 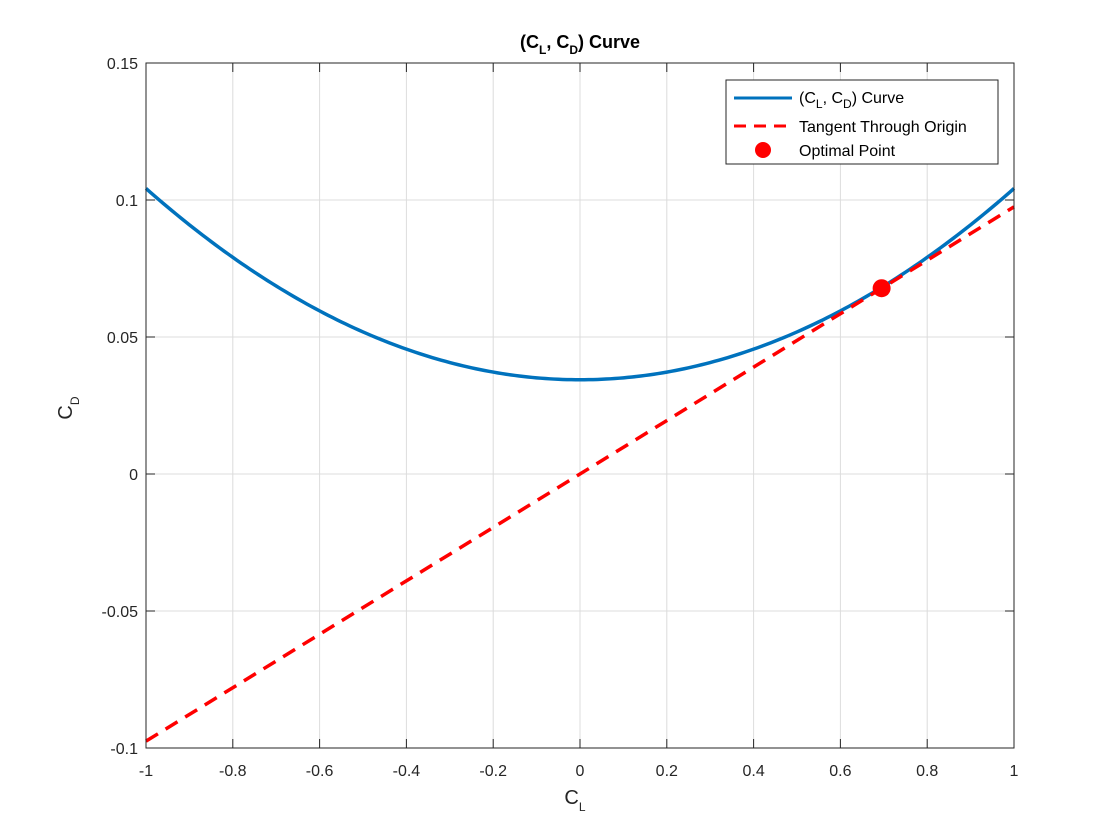 What do you see at coordinates (122, 338) in the screenshot?
I see `y-tick-label-3: 0.05` at bounding box center [122, 338].